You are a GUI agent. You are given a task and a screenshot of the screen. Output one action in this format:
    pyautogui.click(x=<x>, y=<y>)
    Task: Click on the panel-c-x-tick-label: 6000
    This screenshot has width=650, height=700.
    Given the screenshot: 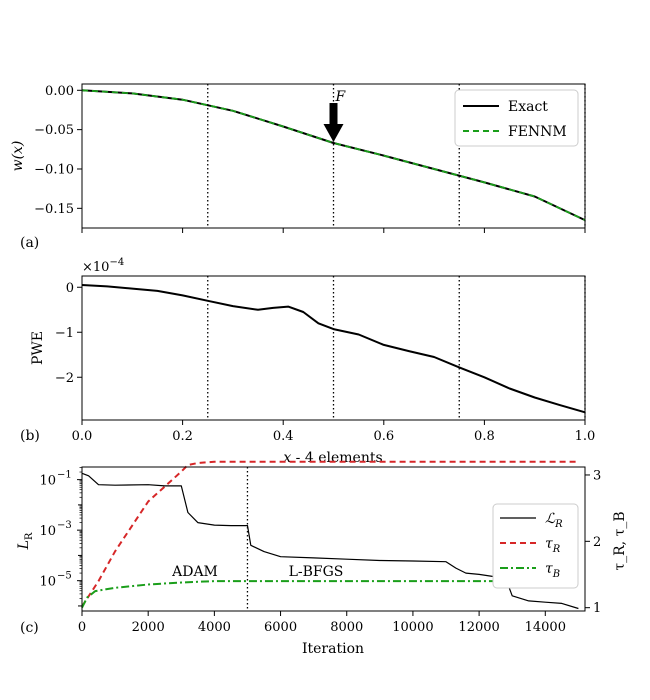 What is the action you would take?
    pyautogui.click(x=280, y=627)
    